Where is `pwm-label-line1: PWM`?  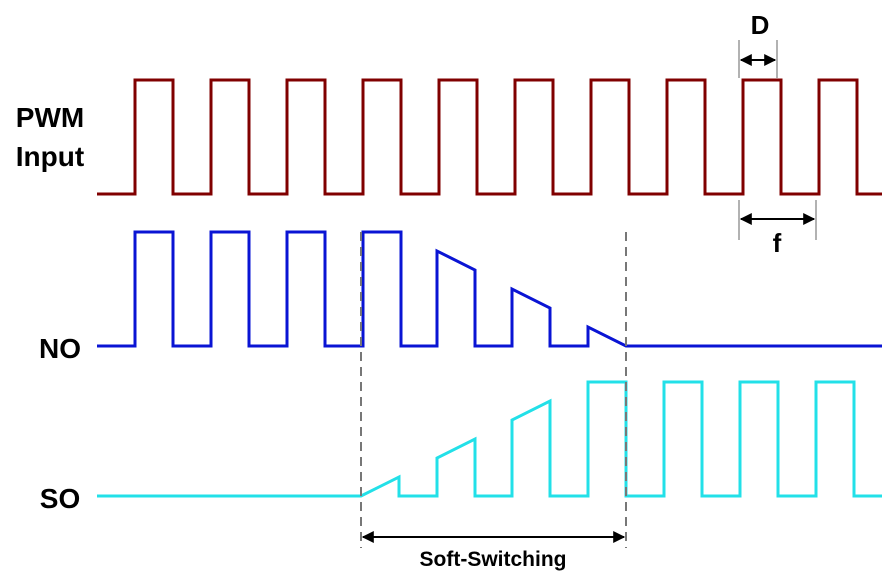 pwm-label-line1: PWM is located at coordinates (50, 117).